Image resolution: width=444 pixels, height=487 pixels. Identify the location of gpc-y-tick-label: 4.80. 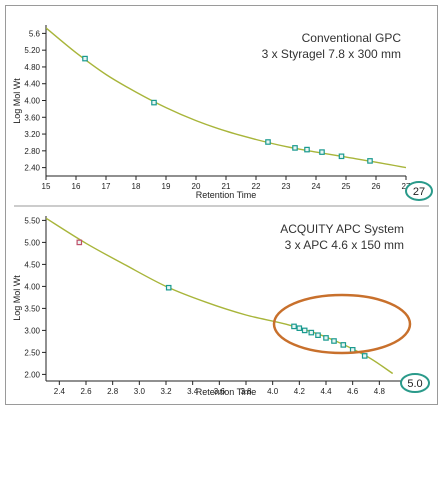
(32, 67).